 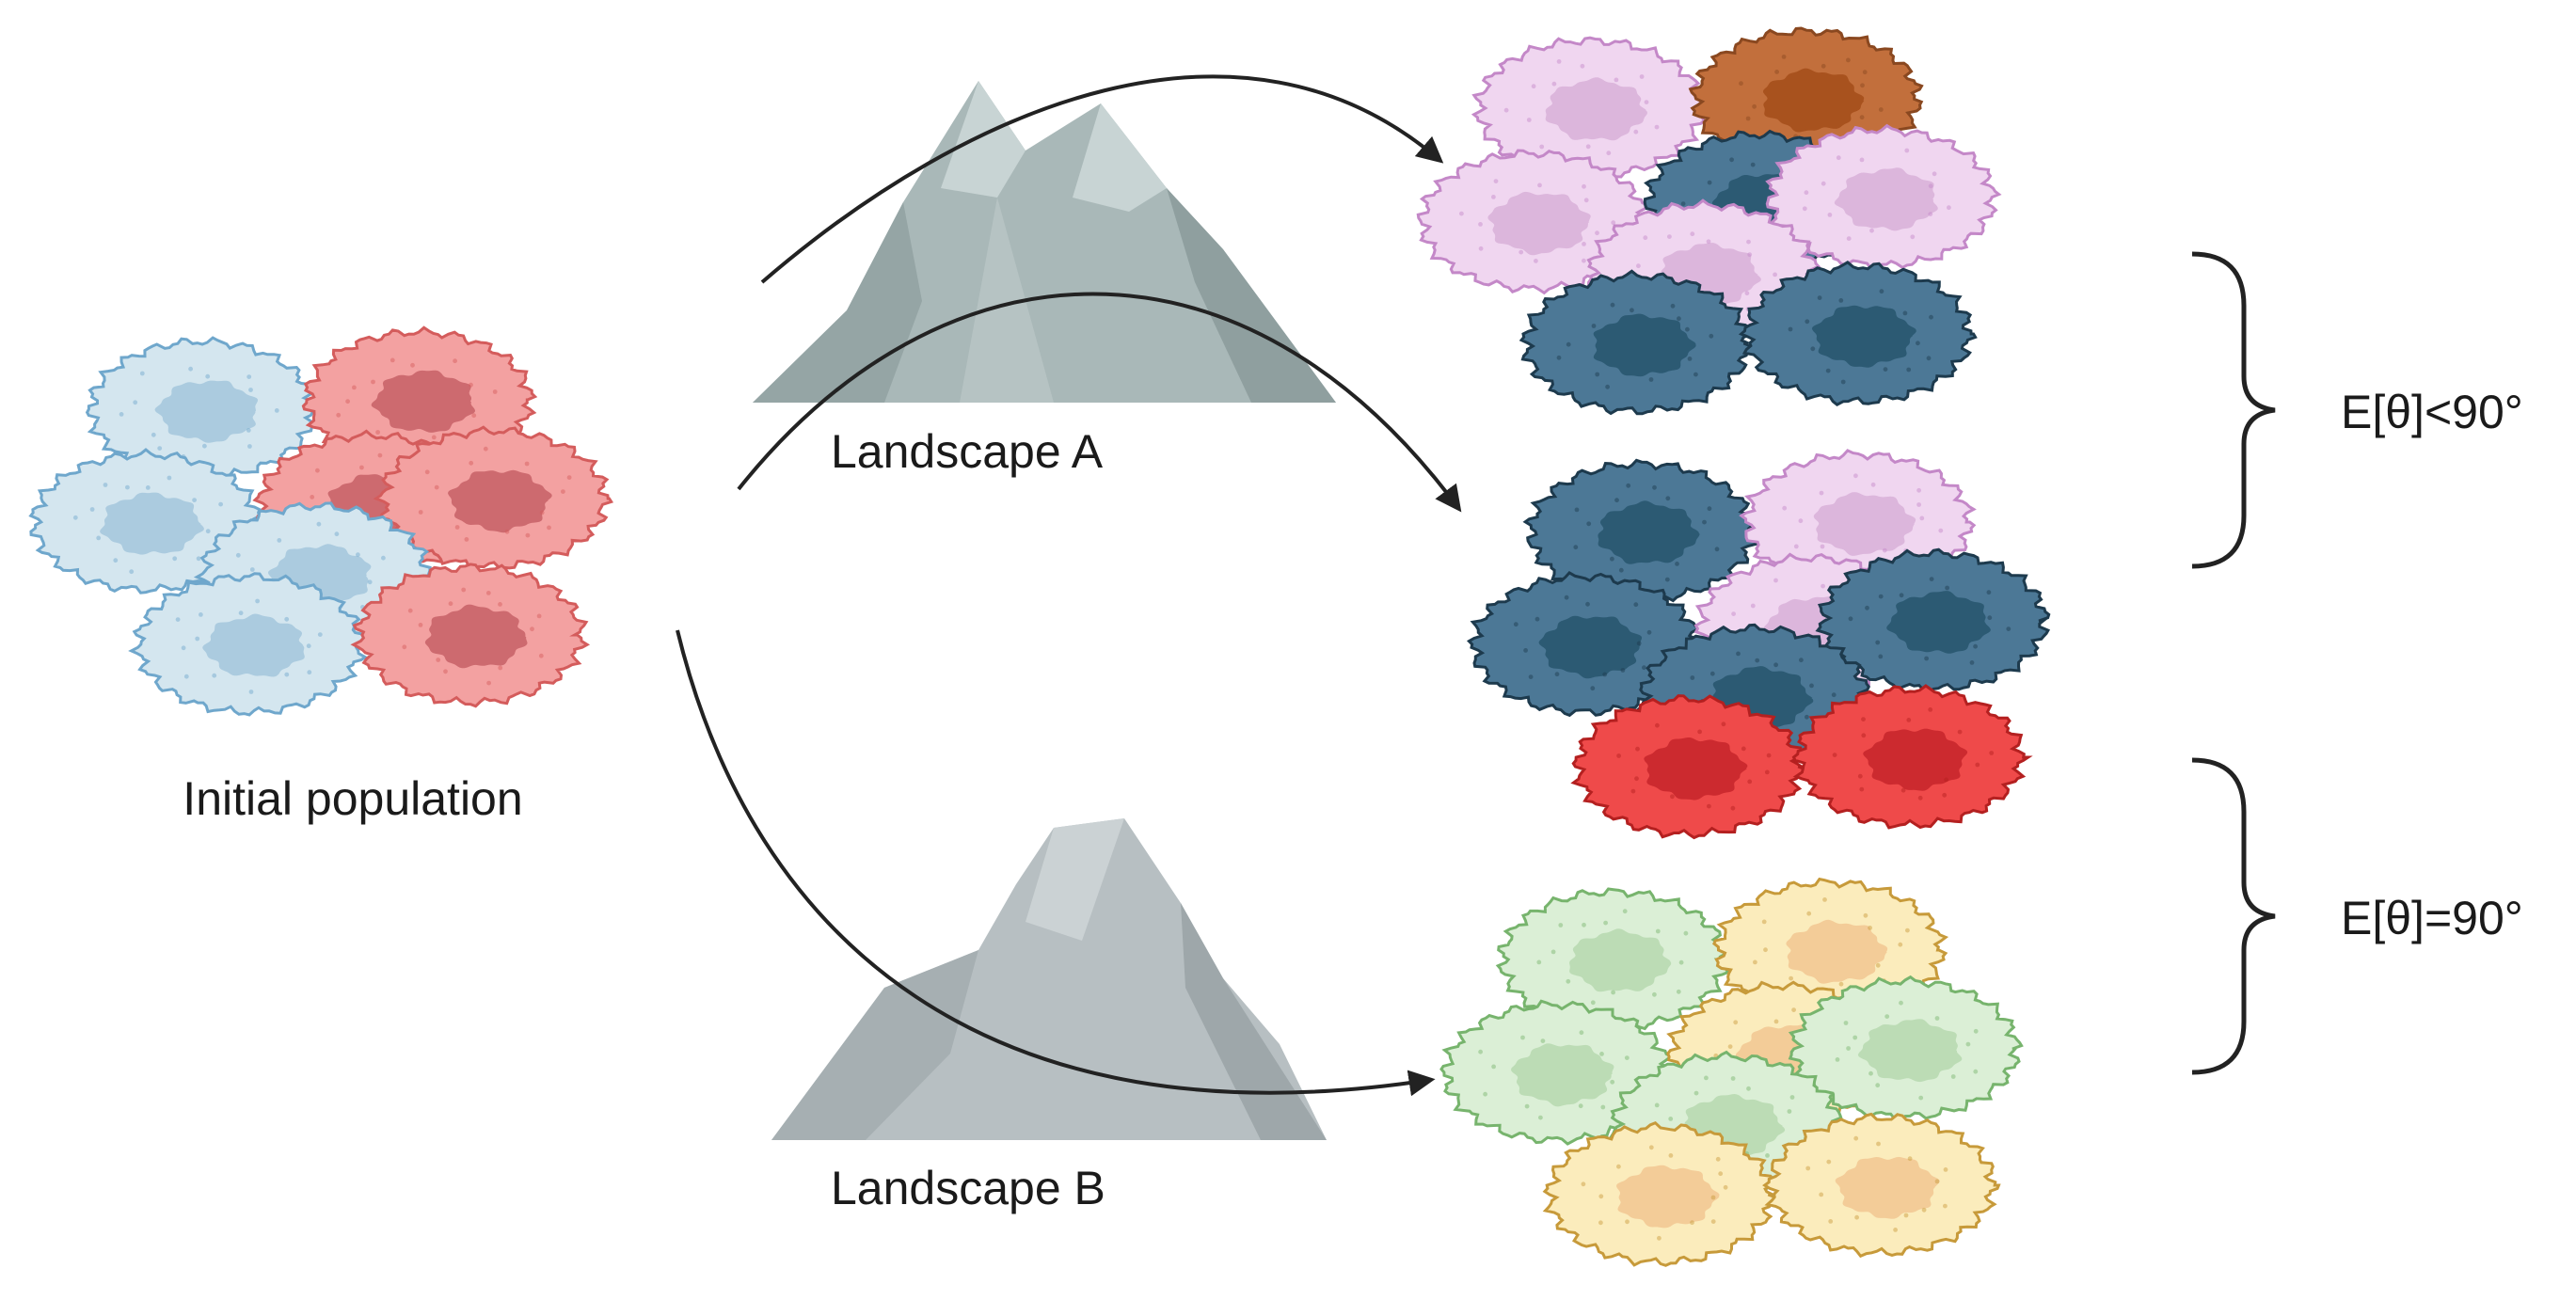 I want to click on mountain-a-icon, so click(x=1044, y=242).